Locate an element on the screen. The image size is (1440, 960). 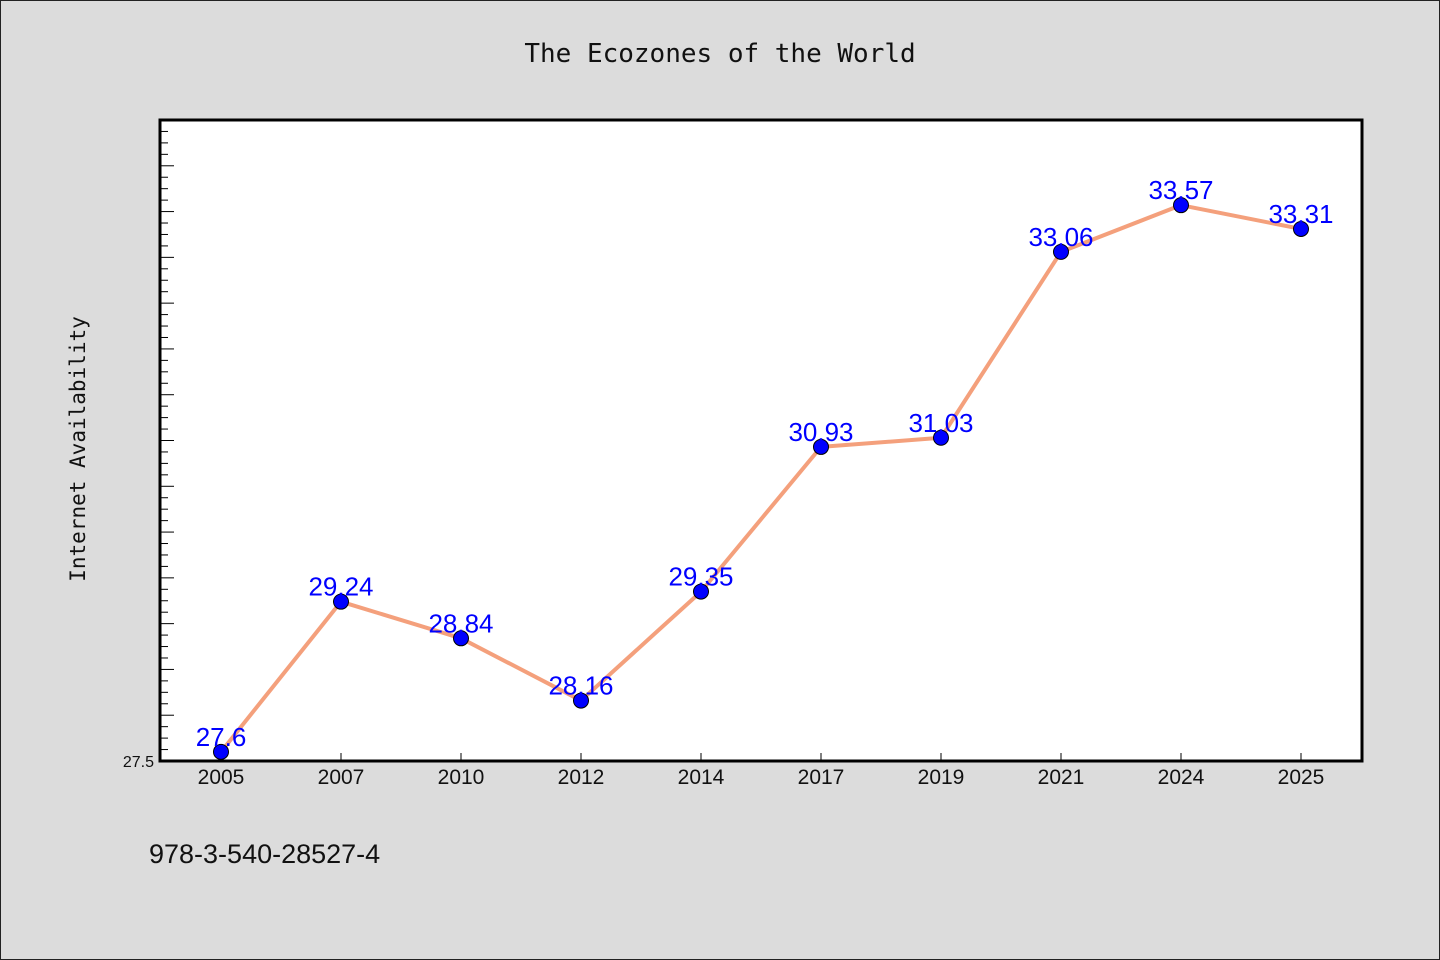
x-tick-label: 2019 is located at coordinates (941, 777).